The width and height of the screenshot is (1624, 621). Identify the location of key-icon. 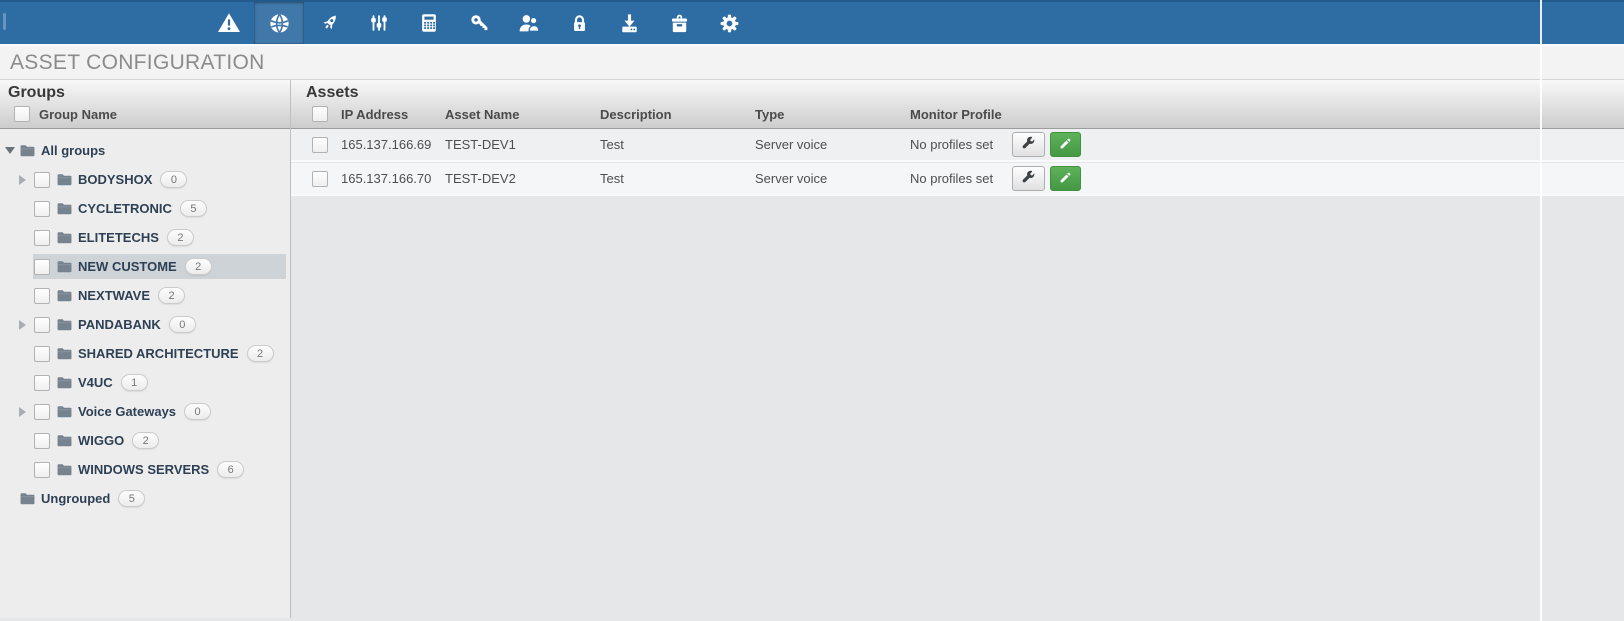
(479, 23).